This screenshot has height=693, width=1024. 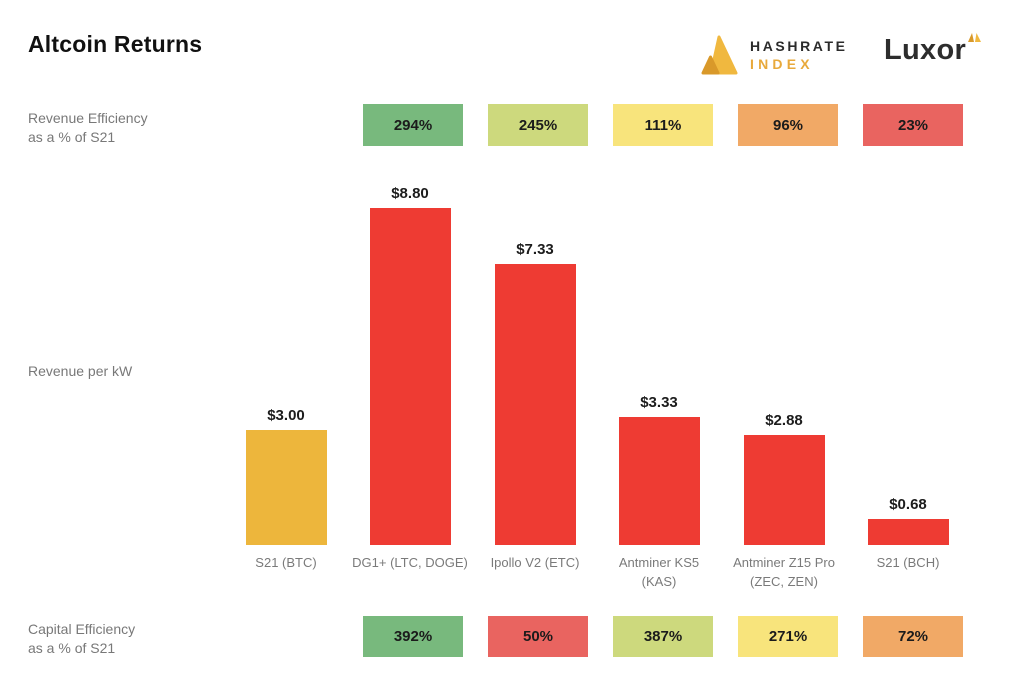 I want to click on revenue-efficiency-label-line2: as a % of S21, so click(x=72, y=137).